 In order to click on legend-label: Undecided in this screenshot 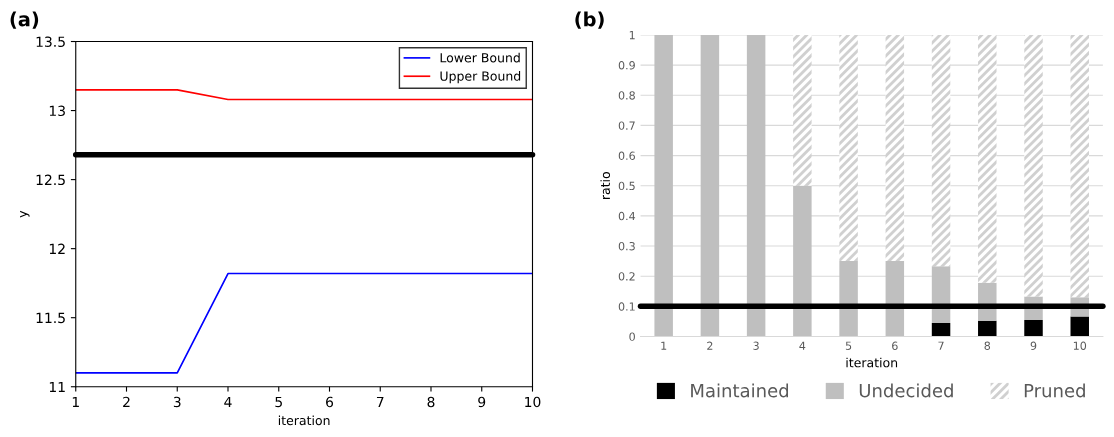, I will do `click(906, 390)`.